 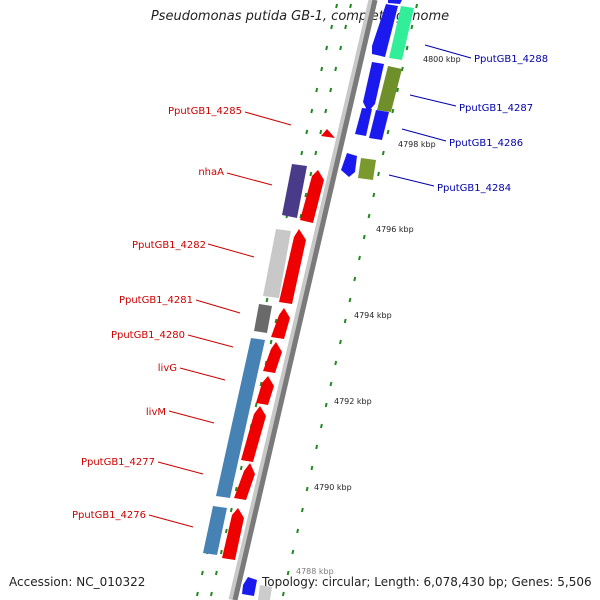 I want to click on gene-label: PputGB1_4284, so click(x=474, y=188).